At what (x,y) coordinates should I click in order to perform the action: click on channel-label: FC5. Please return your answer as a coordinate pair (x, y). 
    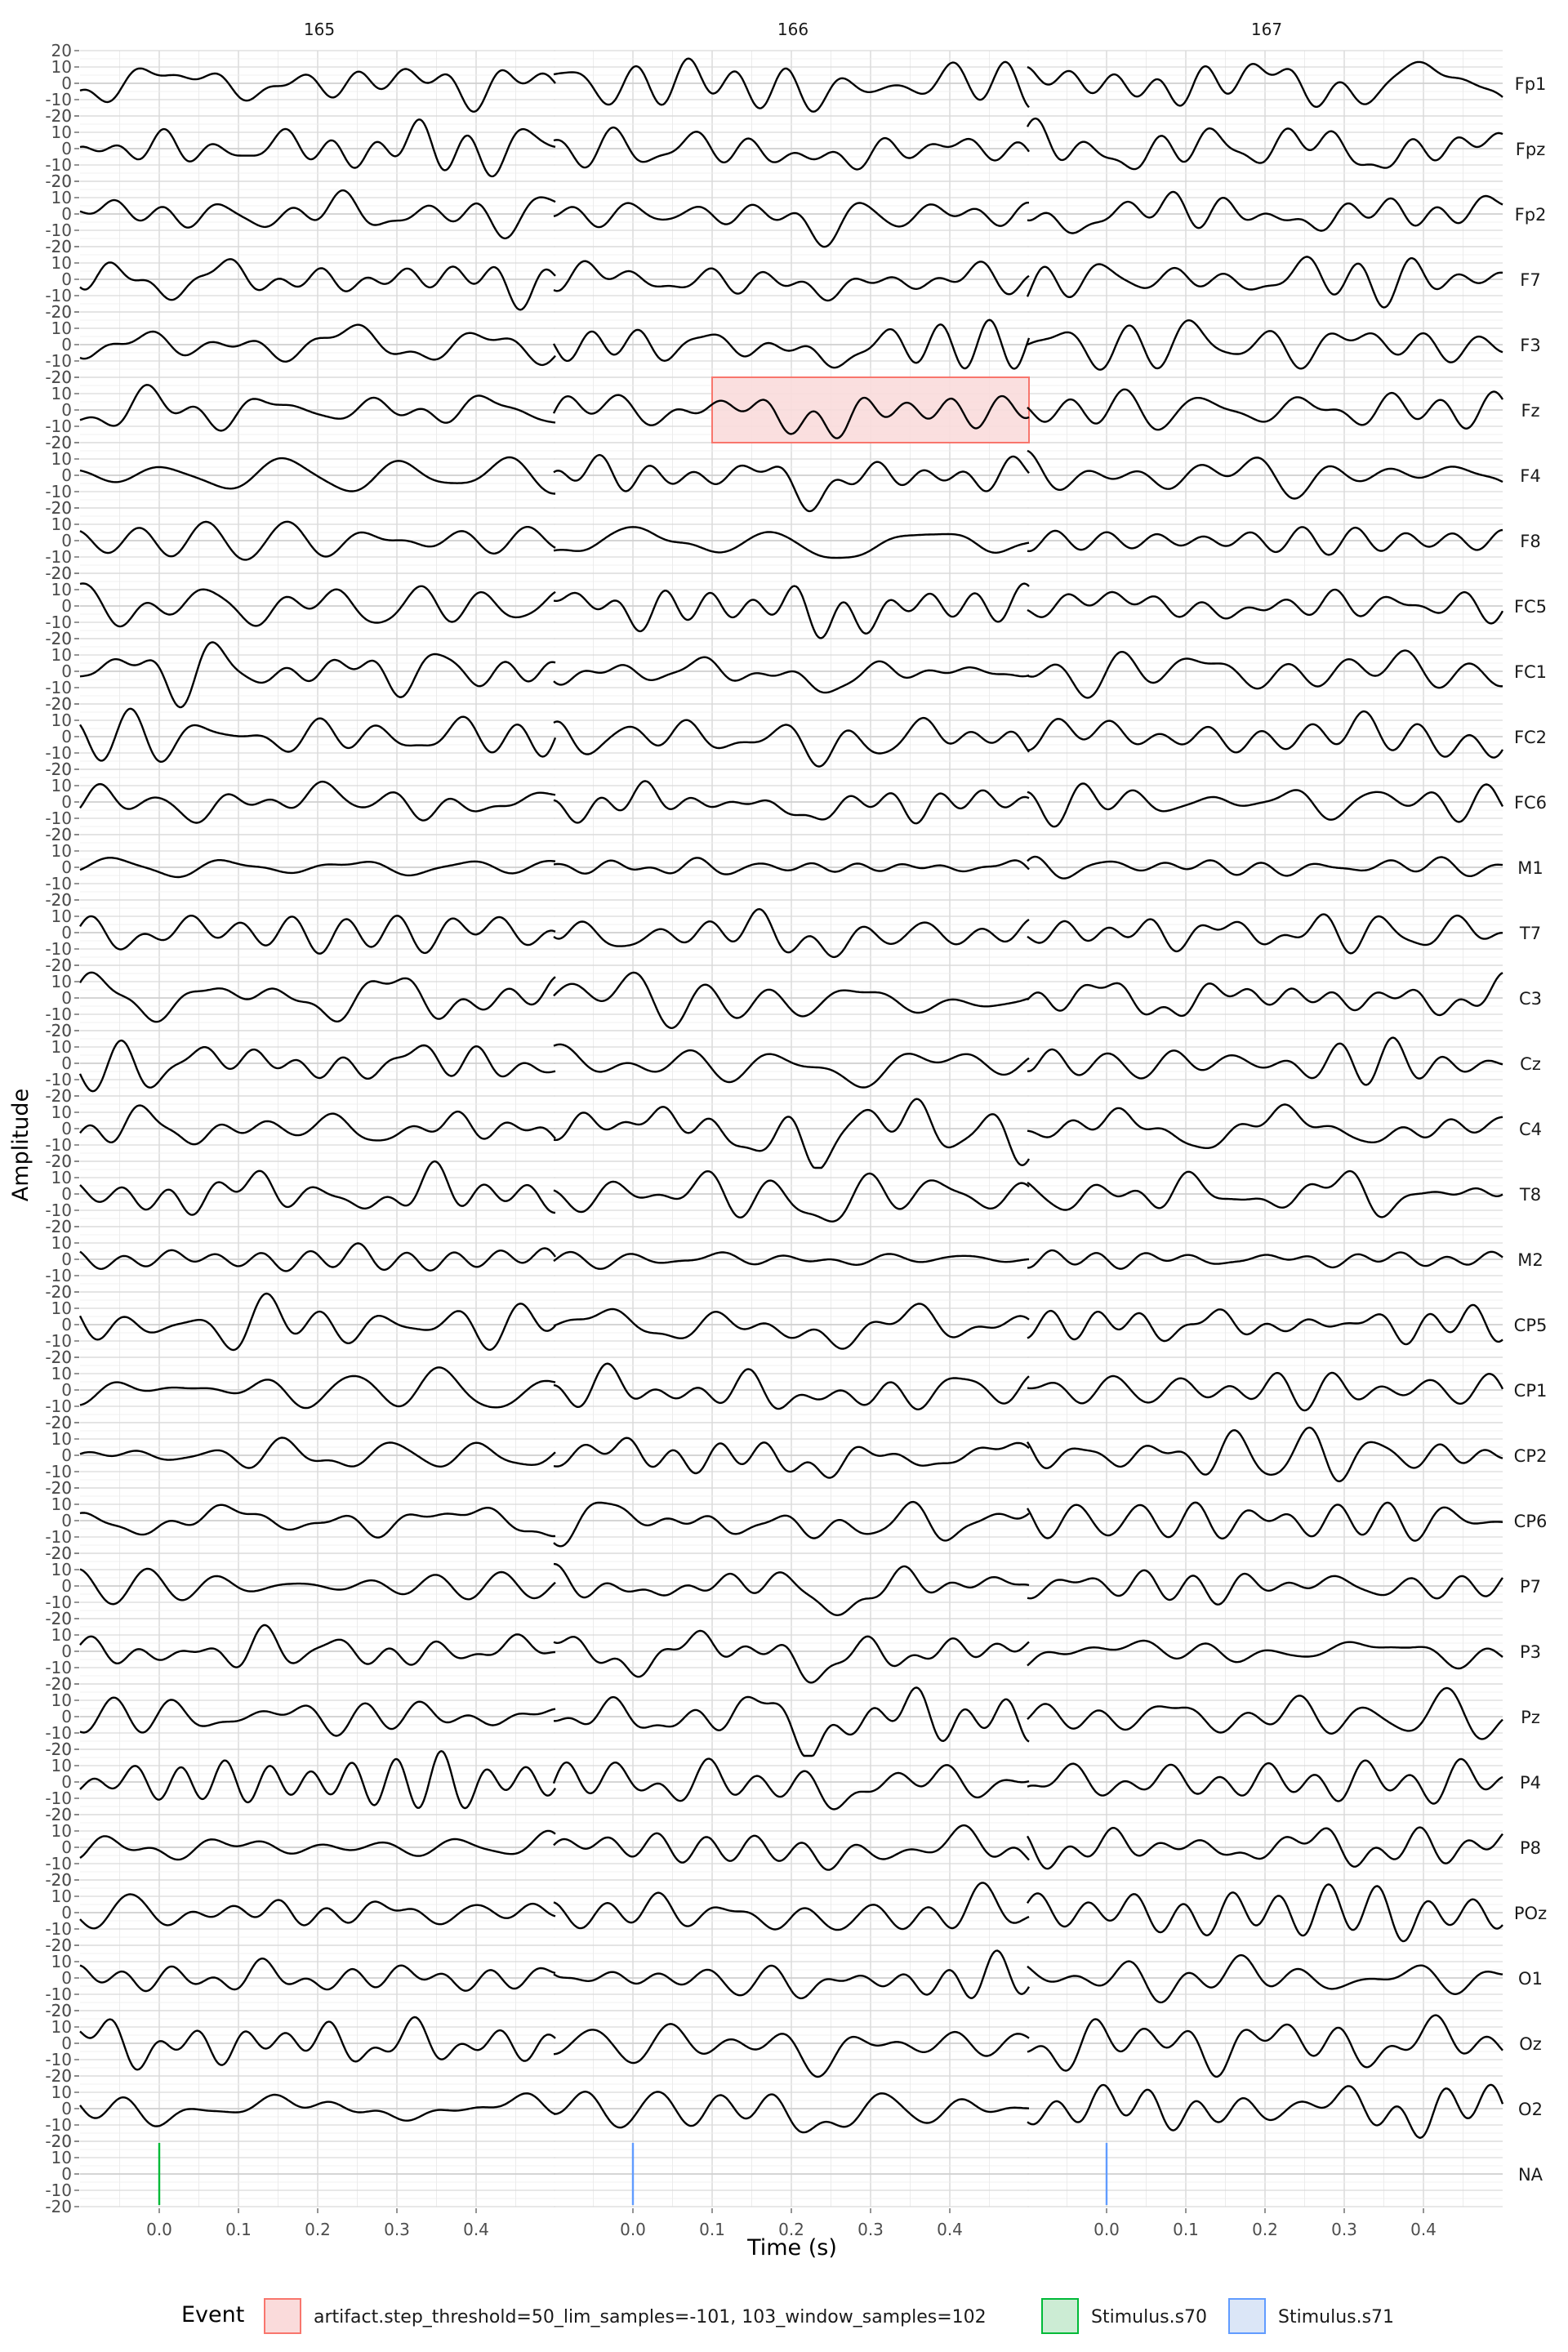
    Looking at the image, I should click on (1530, 607).